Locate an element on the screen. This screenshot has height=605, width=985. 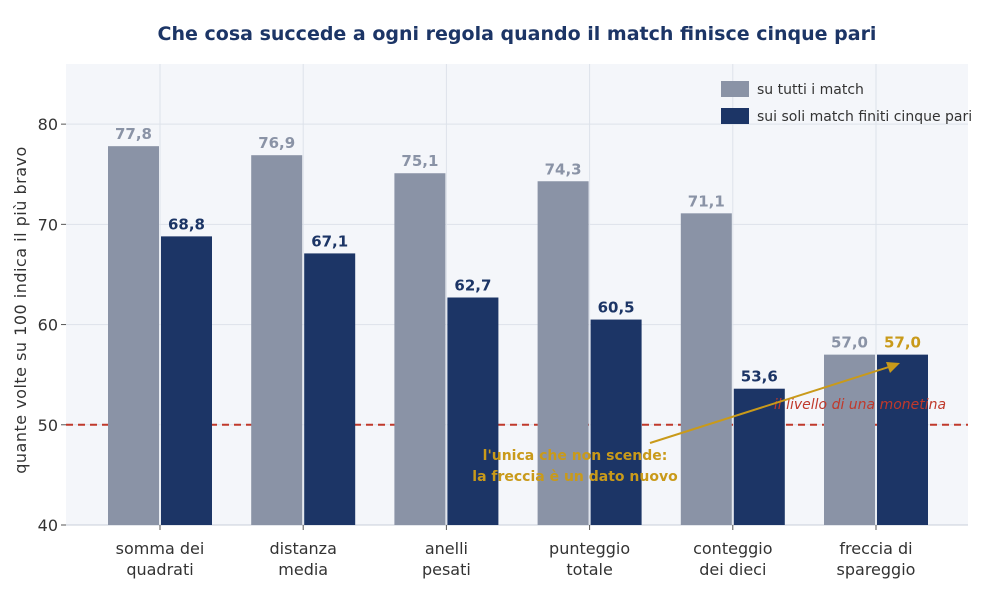
annotation-arrow is located at coordinates (771, 404).